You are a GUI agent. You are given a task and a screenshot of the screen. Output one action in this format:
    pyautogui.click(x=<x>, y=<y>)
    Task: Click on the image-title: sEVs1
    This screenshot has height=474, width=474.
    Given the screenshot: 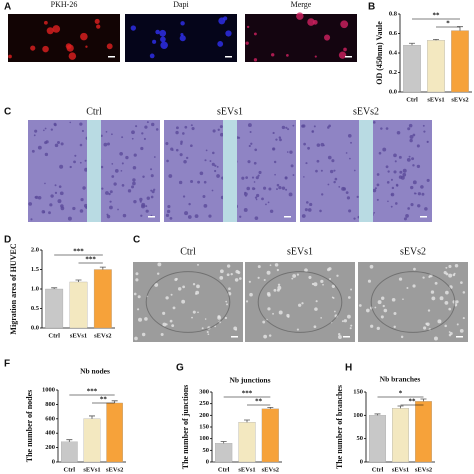 What is the action you would take?
    pyautogui.click(x=230, y=111)
    